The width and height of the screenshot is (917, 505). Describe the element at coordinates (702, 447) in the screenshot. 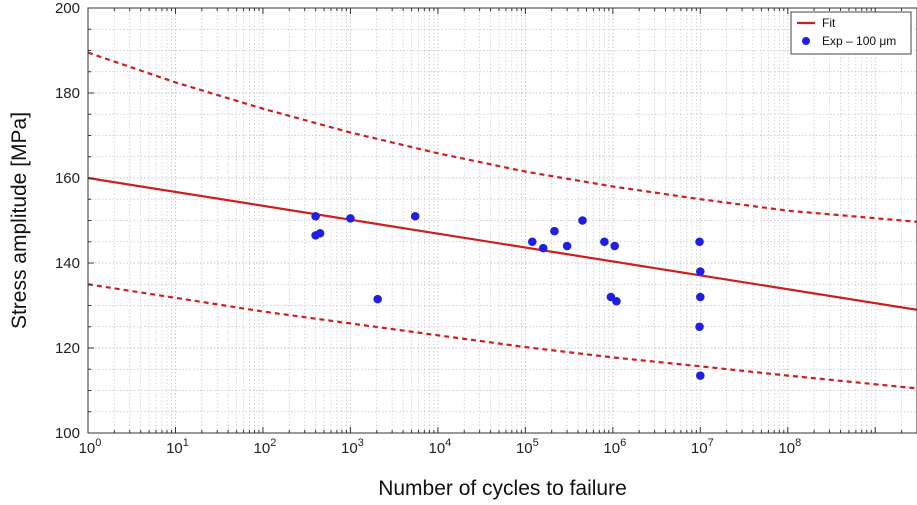

I see `x-tick-label: 10⁷` at that location.